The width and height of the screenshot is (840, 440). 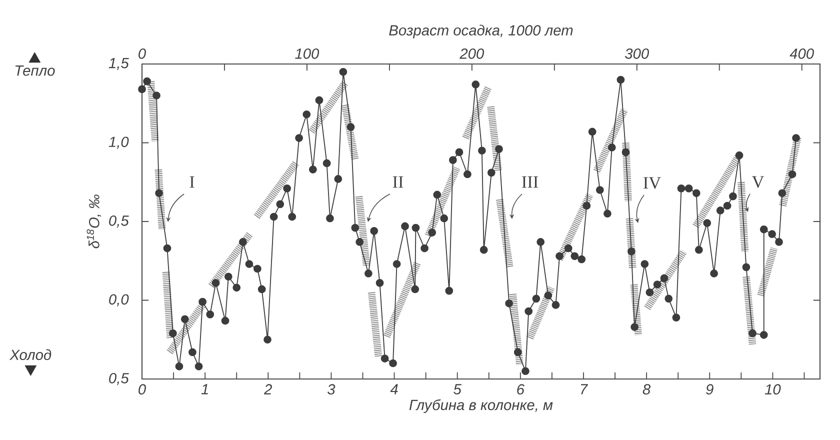 What do you see at coordinates (30, 354) in the screenshot?
I see `text: Холод` at bounding box center [30, 354].